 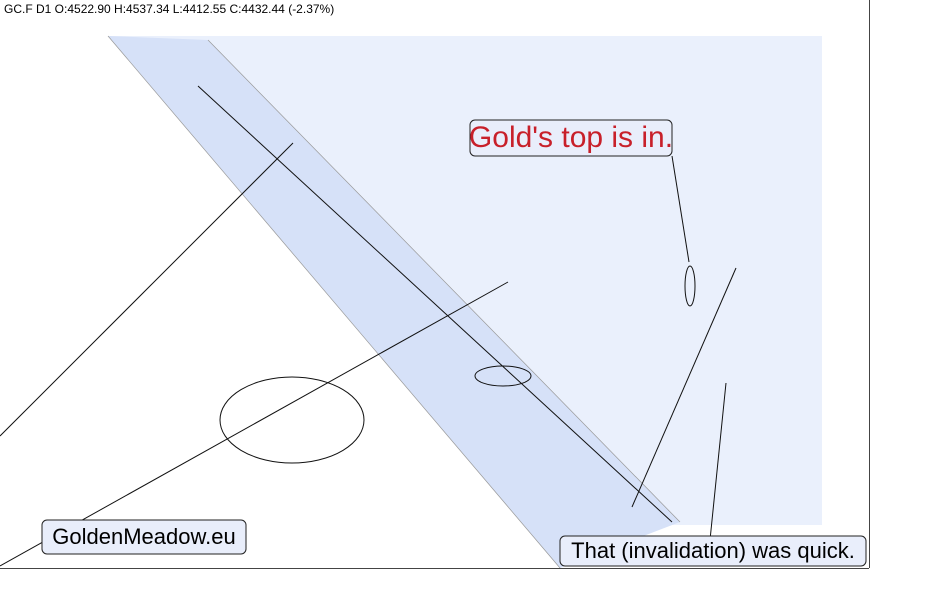 I want to click on callout-text: That (invalidation) was quick., so click(x=713, y=550).